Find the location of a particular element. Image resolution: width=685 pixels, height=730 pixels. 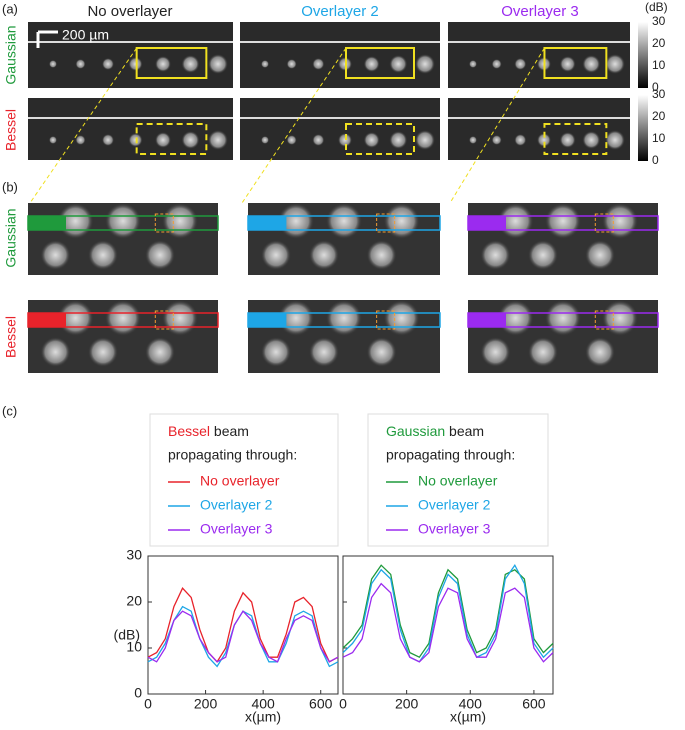

panel-label: (c) is located at coordinates (9, 410).